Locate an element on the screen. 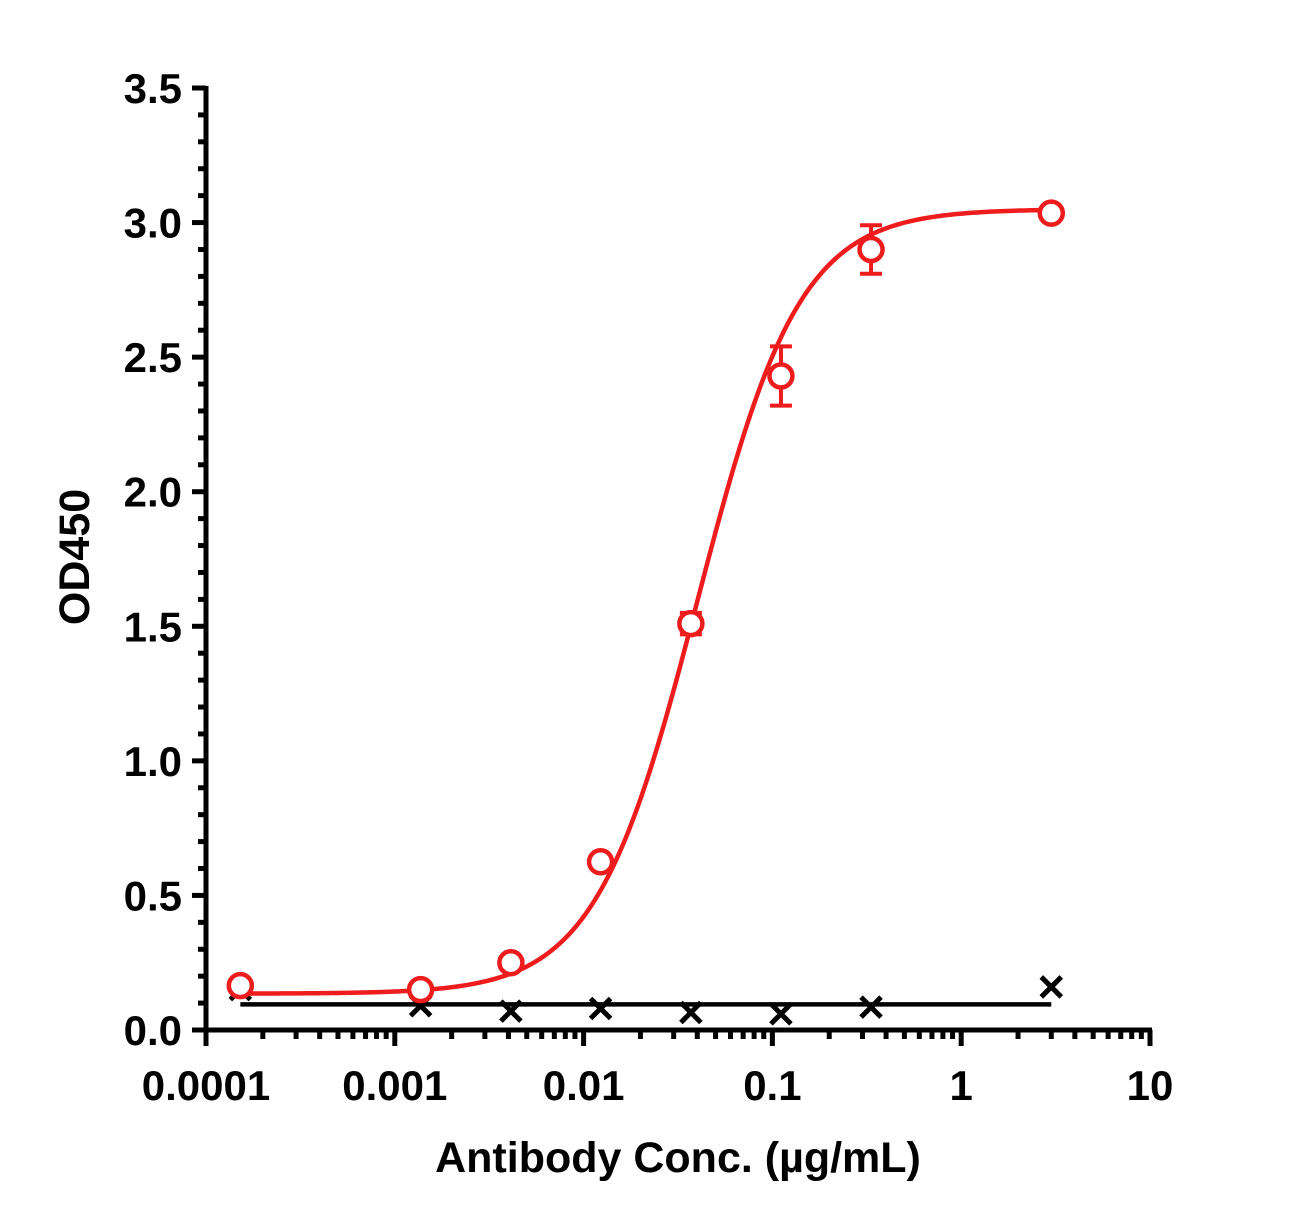  x-axis-label: Antibody Conc. (µg/mL) is located at coordinates (678, 1158).